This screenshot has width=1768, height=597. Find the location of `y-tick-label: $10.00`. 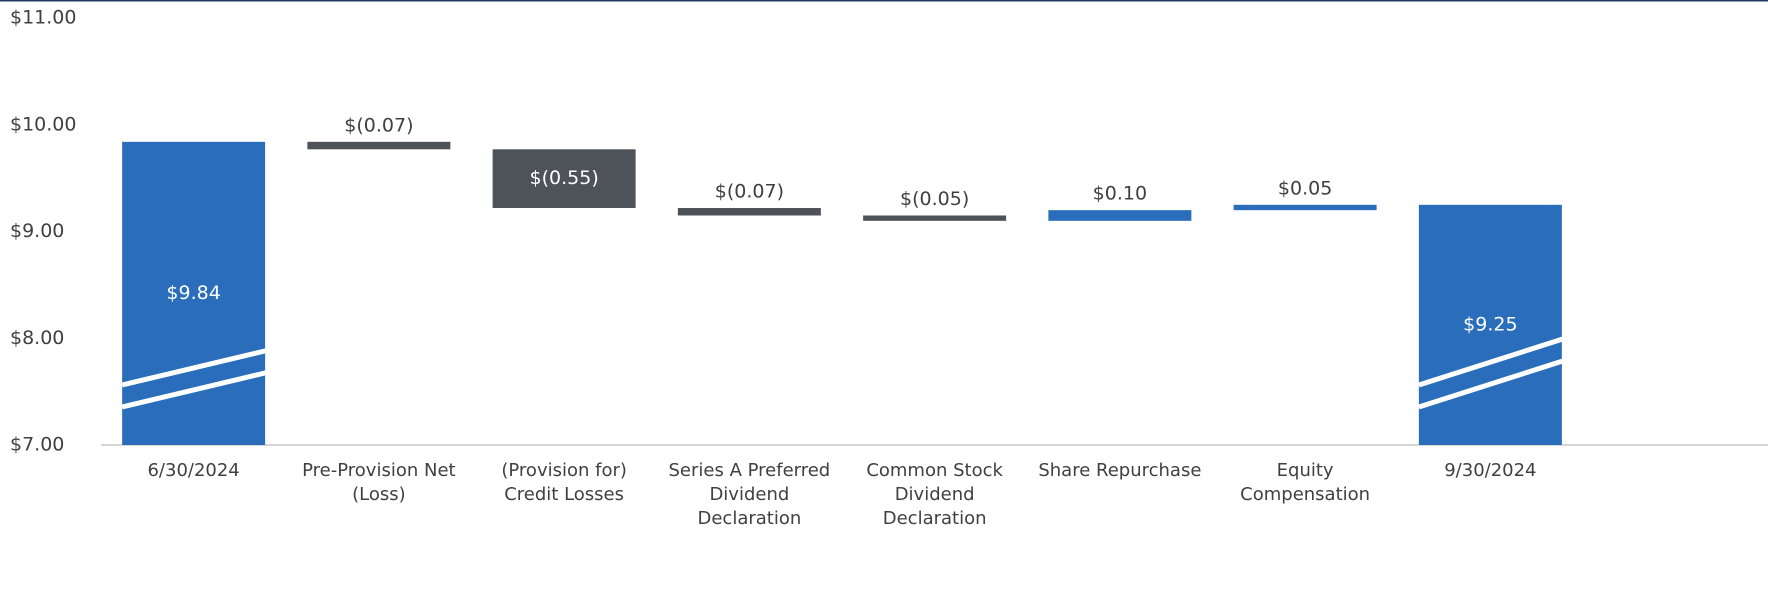

y-tick-label: $10.00 is located at coordinates (43, 124).